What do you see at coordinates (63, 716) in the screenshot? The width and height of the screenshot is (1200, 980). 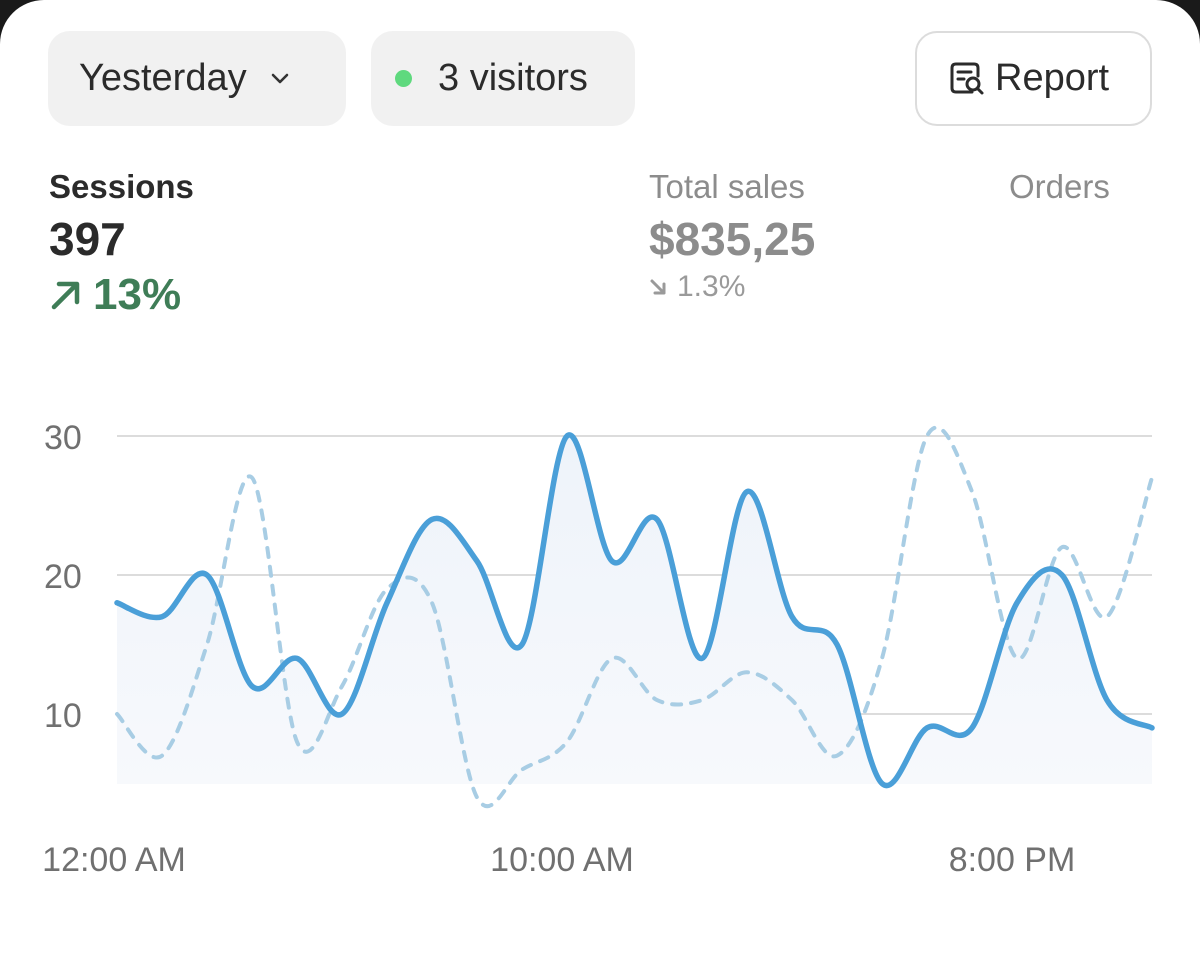 I see `y-tick-label: 10` at bounding box center [63, 716].